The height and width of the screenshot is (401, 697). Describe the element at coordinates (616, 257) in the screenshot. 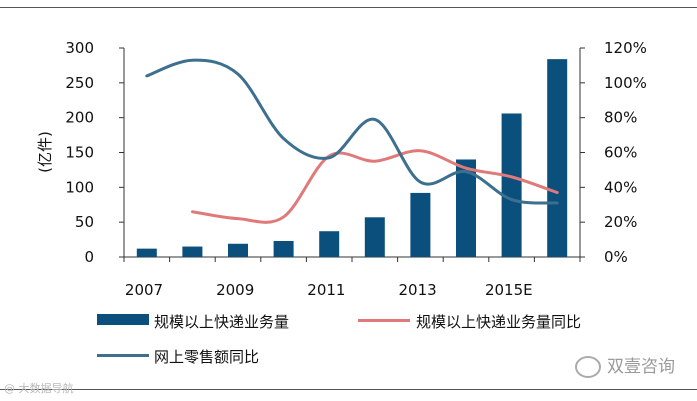

I see `y-right-tick-label: 0%` at that location.